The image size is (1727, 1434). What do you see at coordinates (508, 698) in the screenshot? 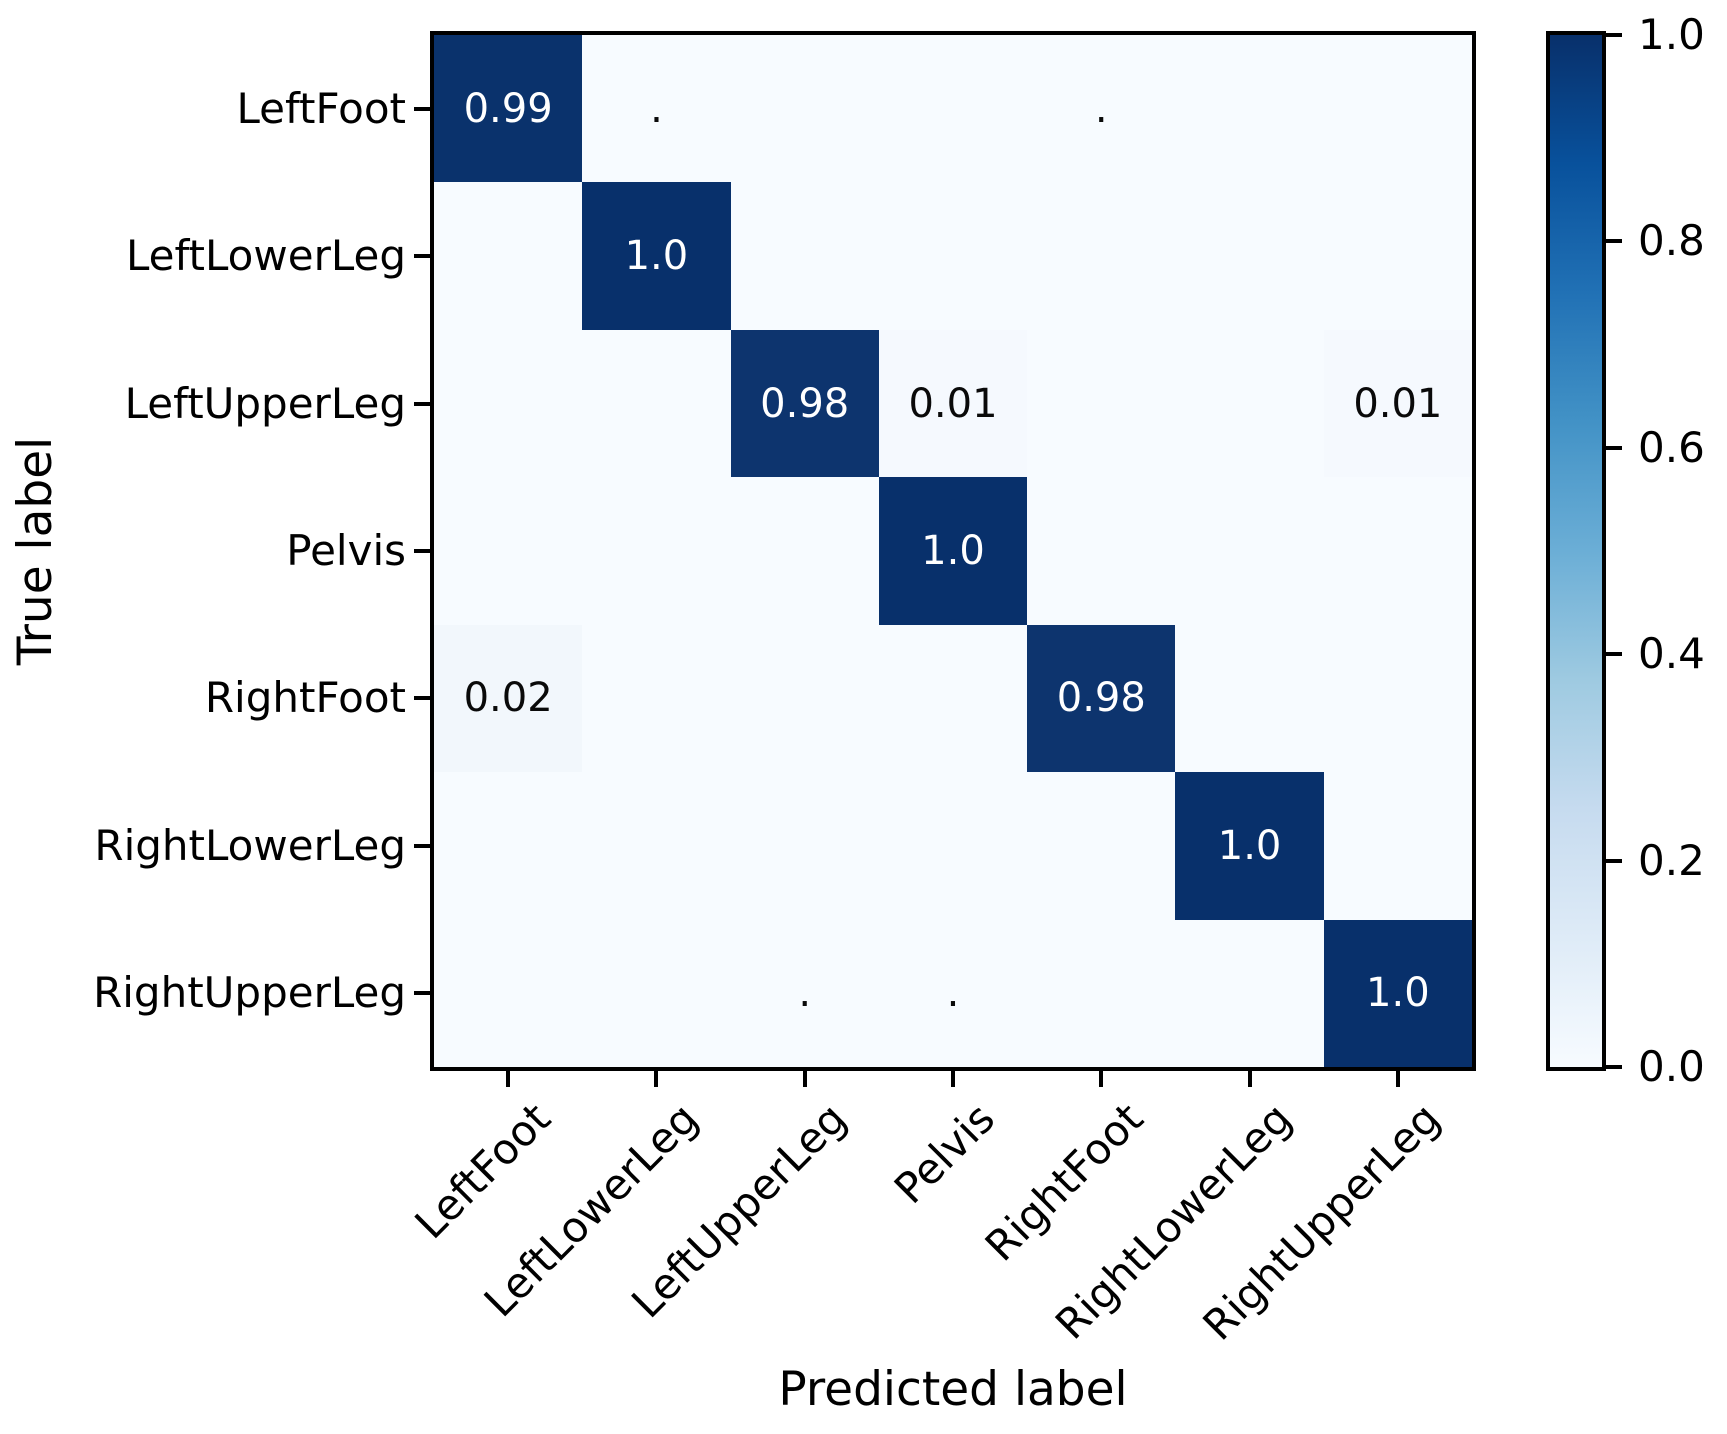
I see `matrix-cell: 0.02` at bounding box center [508, 698].